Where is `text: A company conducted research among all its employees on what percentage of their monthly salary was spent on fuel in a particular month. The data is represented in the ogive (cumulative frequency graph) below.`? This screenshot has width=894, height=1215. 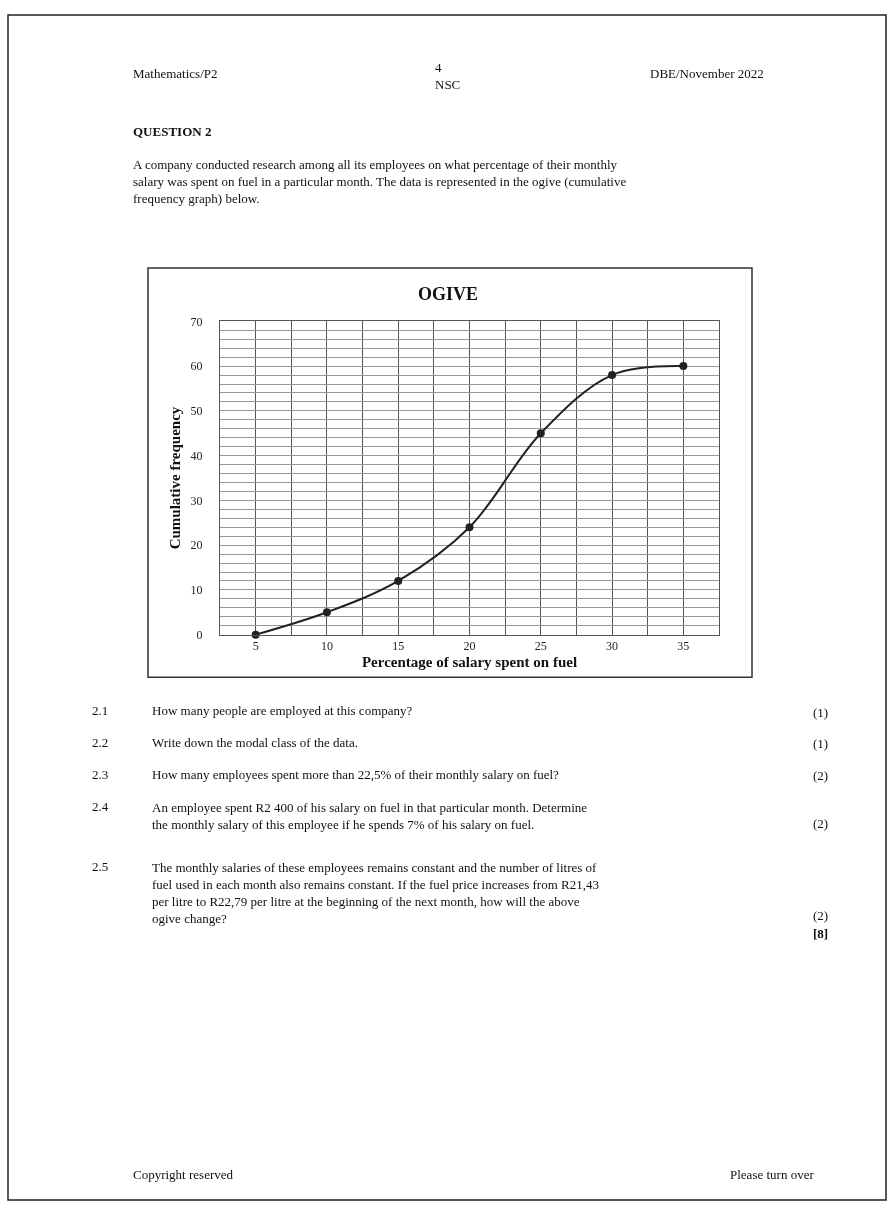 text: A company conducted research among all its employees on what percentage of their monthly salary was spent on fuel in a particular month. The data is represented in the ogive (cumulative frequency graph) below. is located at coordinates (380, 181).